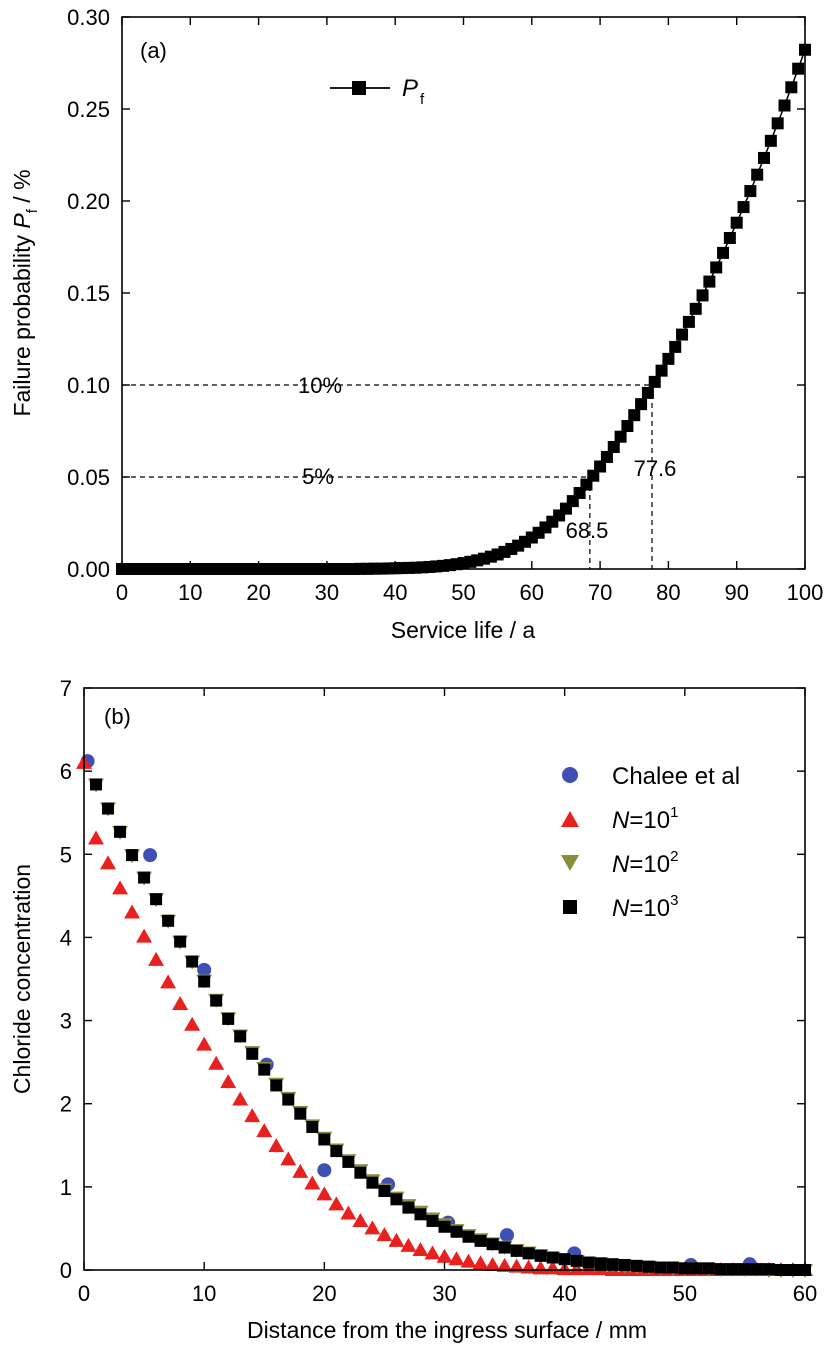  Describe the element at coordinates (320, 385) in the screenshot. I see `chart-a-annotation-10pct: 10%` at that location.